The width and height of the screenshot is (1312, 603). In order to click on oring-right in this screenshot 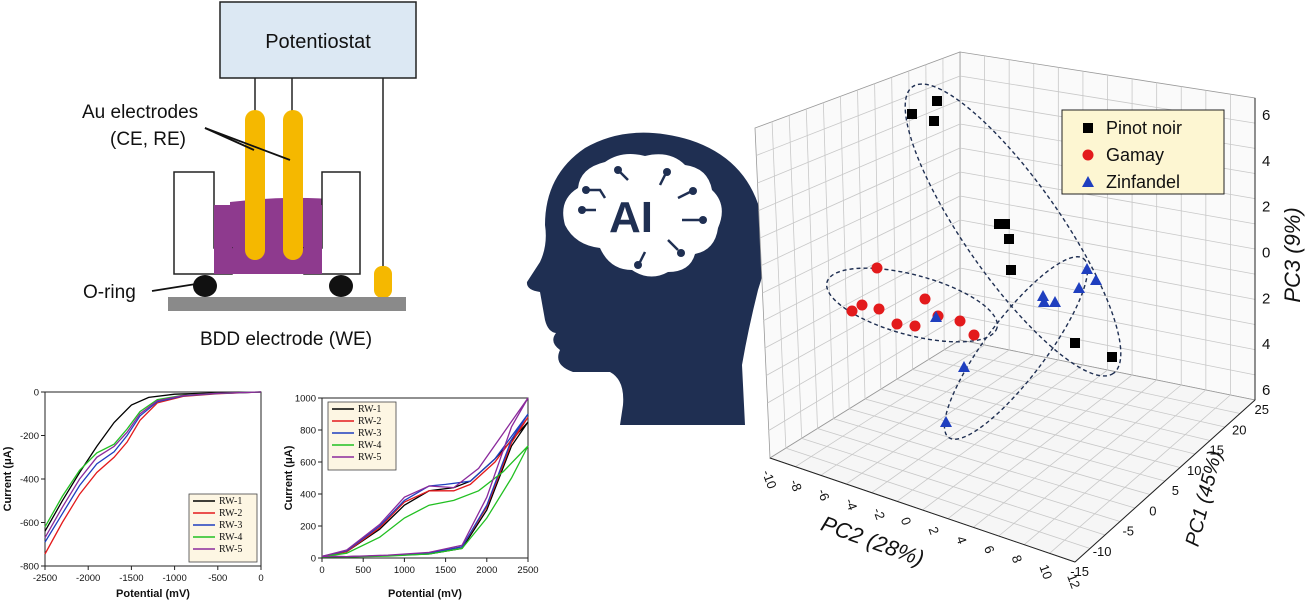, I will do `click(341, 286)`.